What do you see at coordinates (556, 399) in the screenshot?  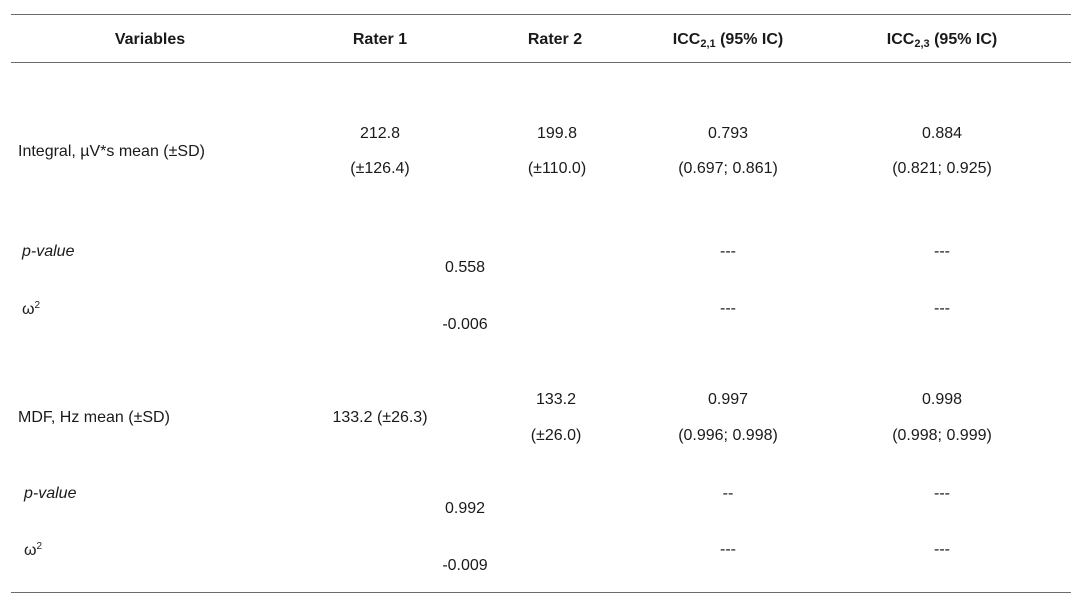 I see `mdf-rater2-mean: 133.2` at bounding box center [556, 399].